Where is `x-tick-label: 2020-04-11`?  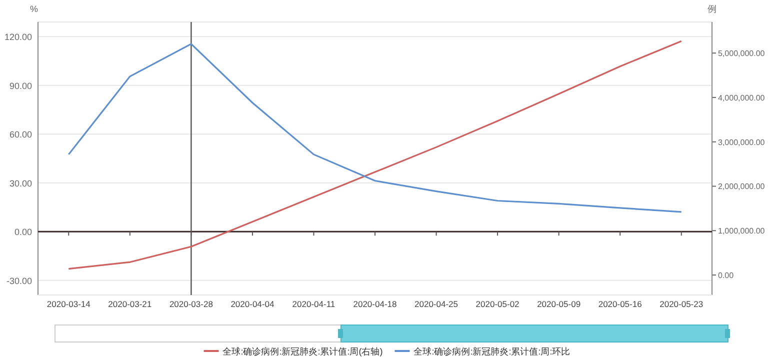 x-tick-label: 2020-04-11 is located at coordinates (314, 304).